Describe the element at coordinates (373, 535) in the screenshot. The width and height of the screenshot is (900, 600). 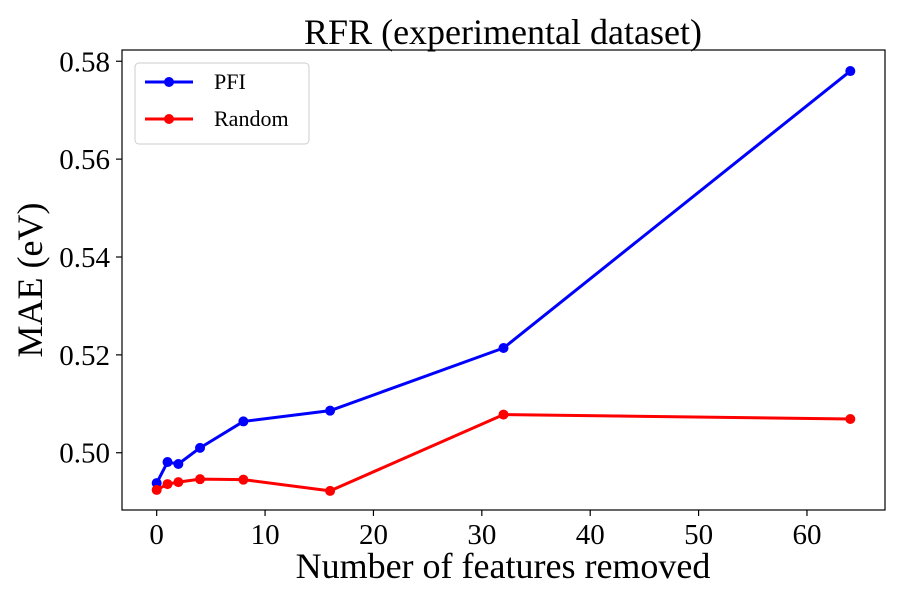
I see `x-tick-label: 20` at that location.